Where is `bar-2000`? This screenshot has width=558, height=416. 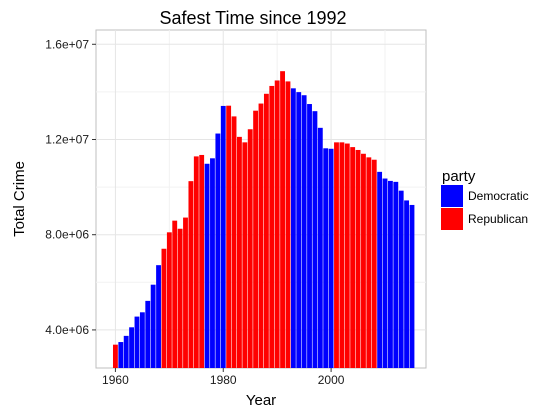 bar-2000 is located at coordinates (331, 258).